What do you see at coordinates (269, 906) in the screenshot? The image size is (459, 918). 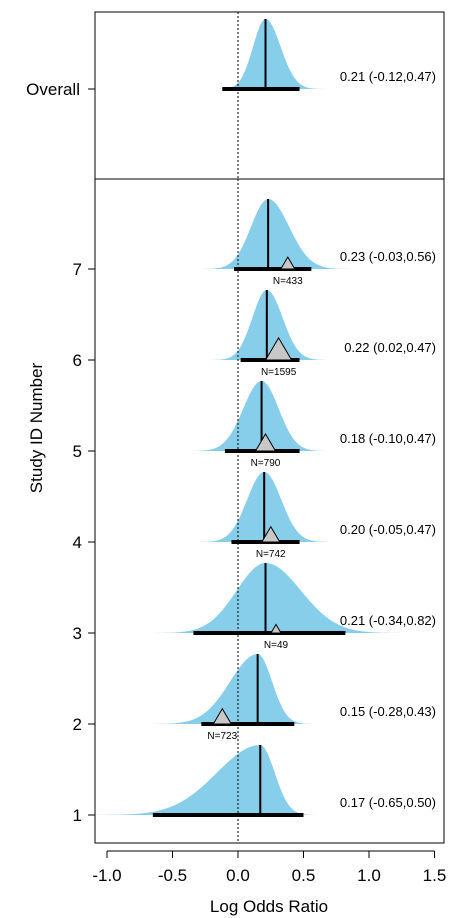 I see `x-axis-label: Log Odds Ratio` at bounding box center [269, 906].